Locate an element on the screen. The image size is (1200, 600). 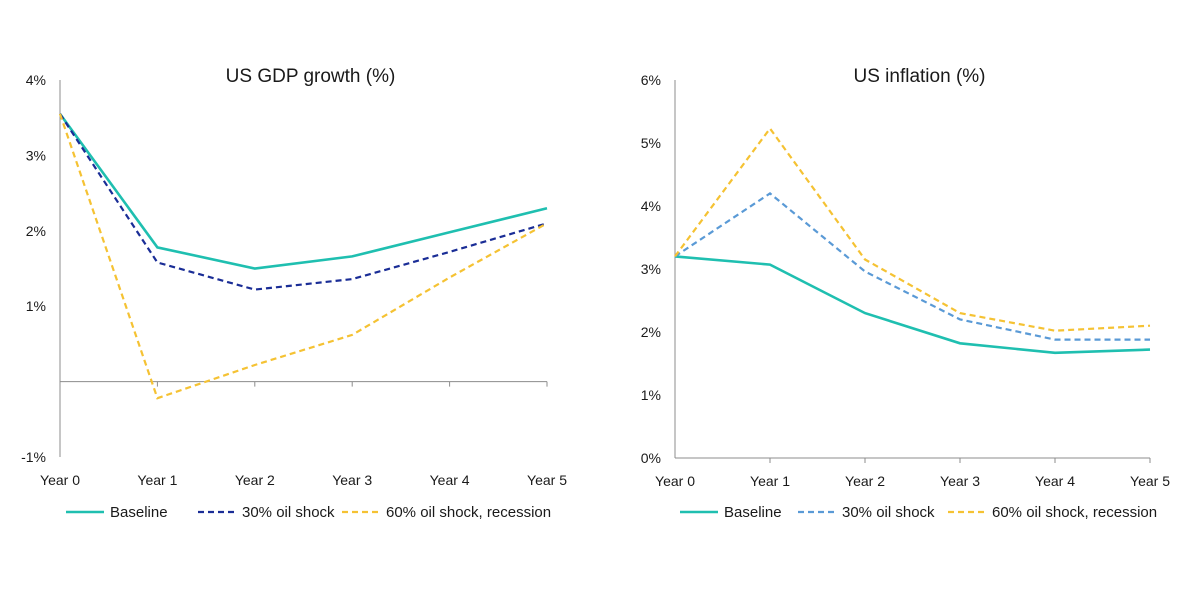
y-tick-label: 5% is located at coordinates (651, 143).